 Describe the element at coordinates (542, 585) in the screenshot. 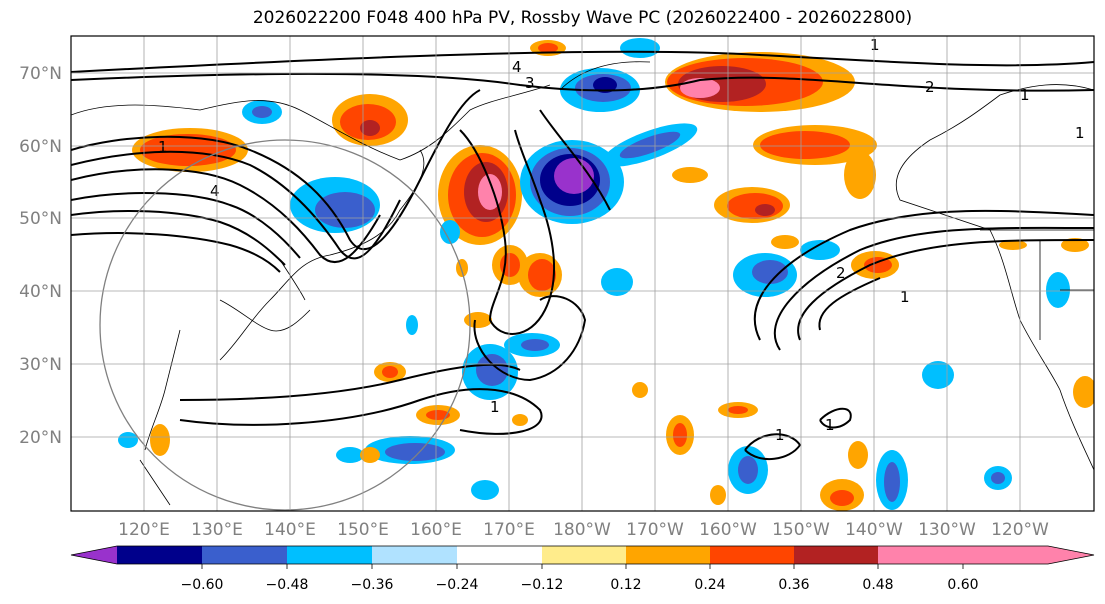

I see `colorbar-tick-label: −0.12` at that location.